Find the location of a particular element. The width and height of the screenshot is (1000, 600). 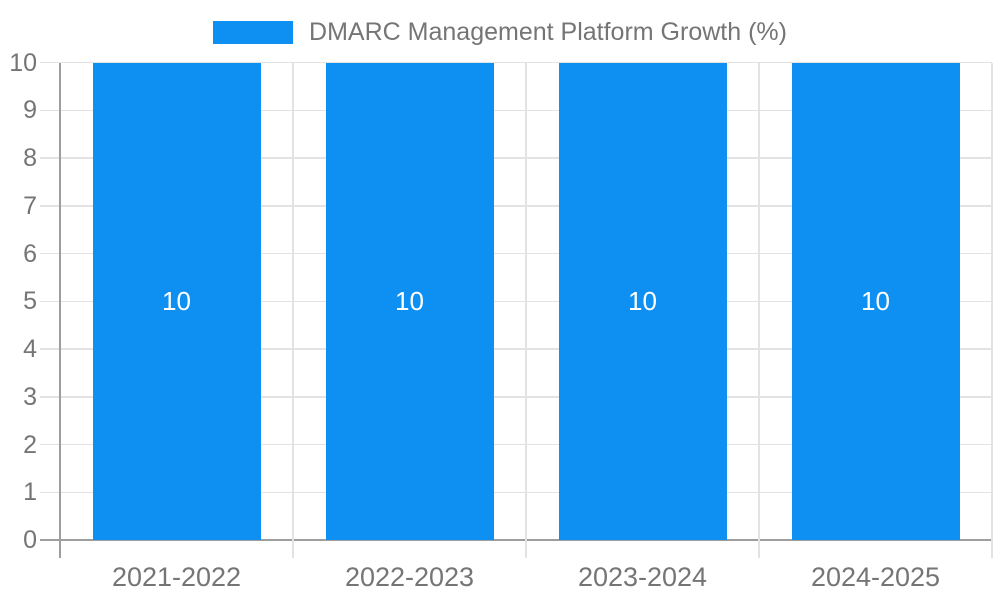

y-tick-label: 9 is located at coordinates (30, 110).